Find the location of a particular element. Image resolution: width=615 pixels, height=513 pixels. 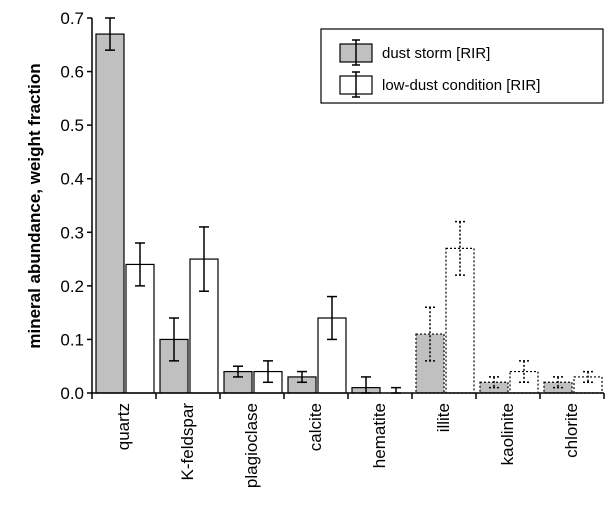

error-bar-low-dust-illite is located at coordinates (460, 248).